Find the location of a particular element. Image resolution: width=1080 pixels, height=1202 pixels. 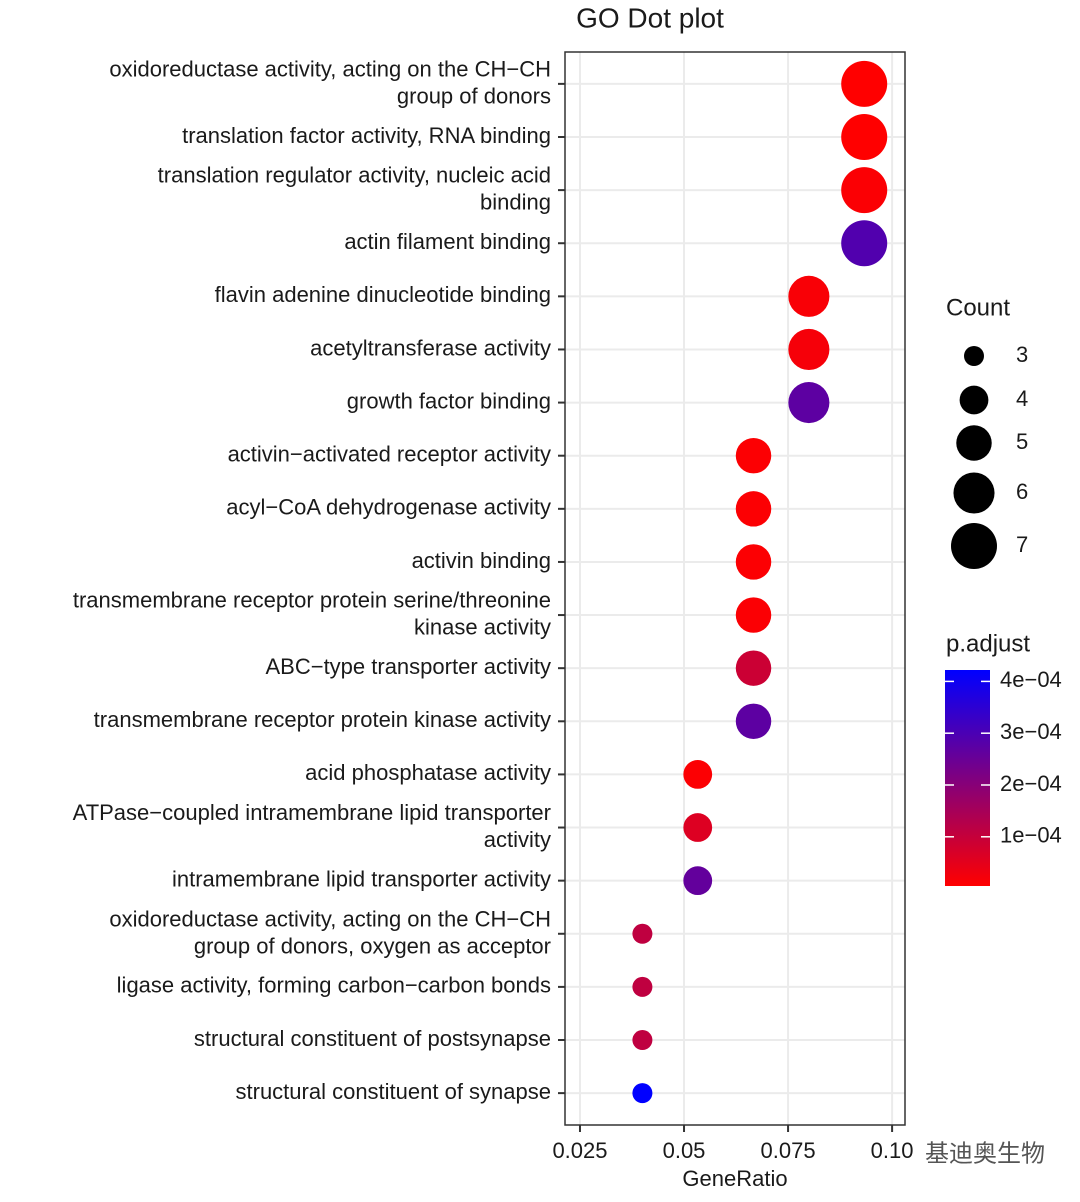

y-tick-label: translation factor activity, RNA binding is located at coordinates (366, 135).